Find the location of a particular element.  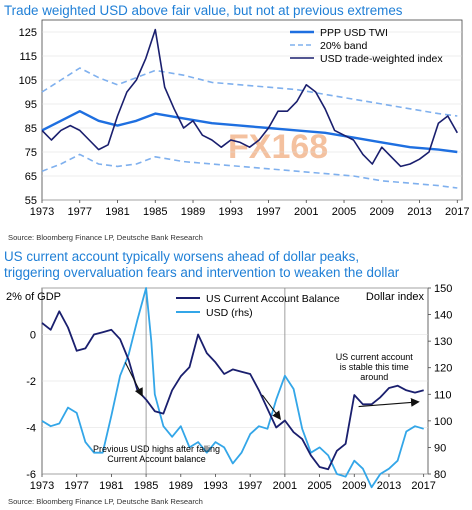

chart1-xtick-label: 2013 is located at coordinates (419, 212).